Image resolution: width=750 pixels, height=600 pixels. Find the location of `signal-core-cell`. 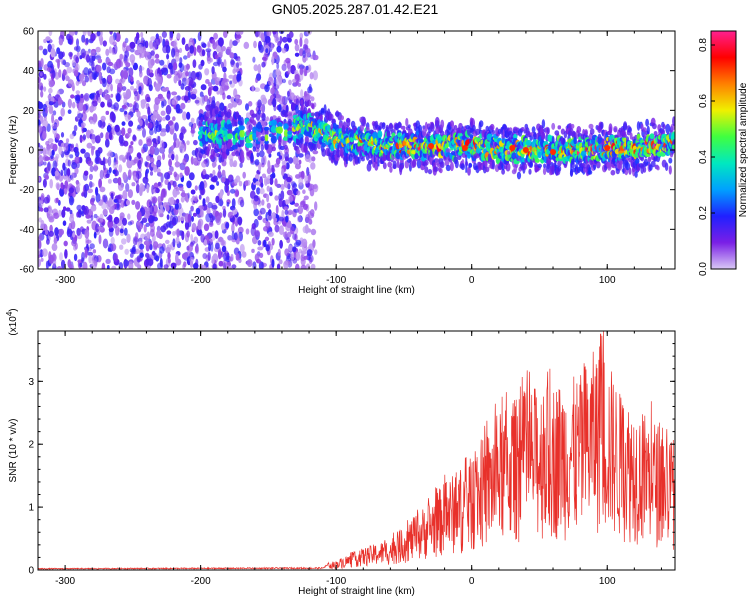

signal-core-cell is located at coordinates (495, 140).